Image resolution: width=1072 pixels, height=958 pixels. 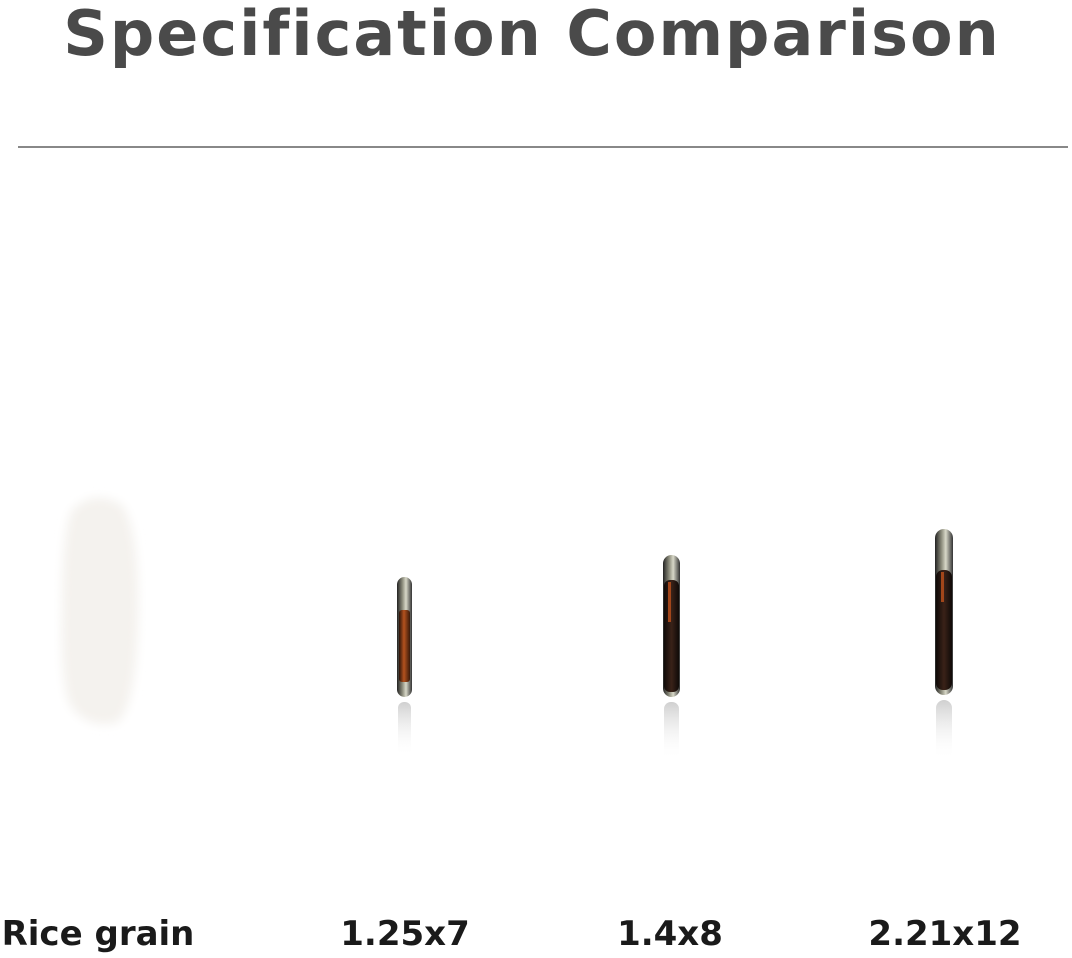 What do you see at coordinates (532, 35) in the screenshot?
I see `title: Specification Comparison` at bounding box center [532, 35].